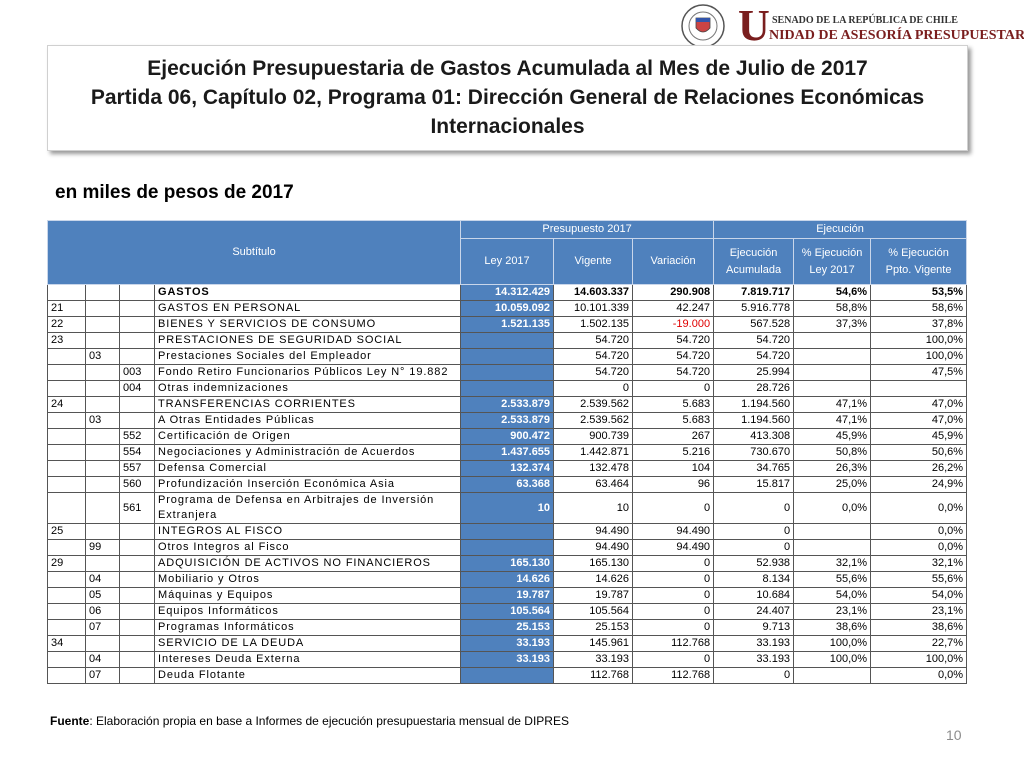  What do you see at coordinates (102, 579) in the screenshot?
I see `cell: 04` at bounding box center [102, 579].